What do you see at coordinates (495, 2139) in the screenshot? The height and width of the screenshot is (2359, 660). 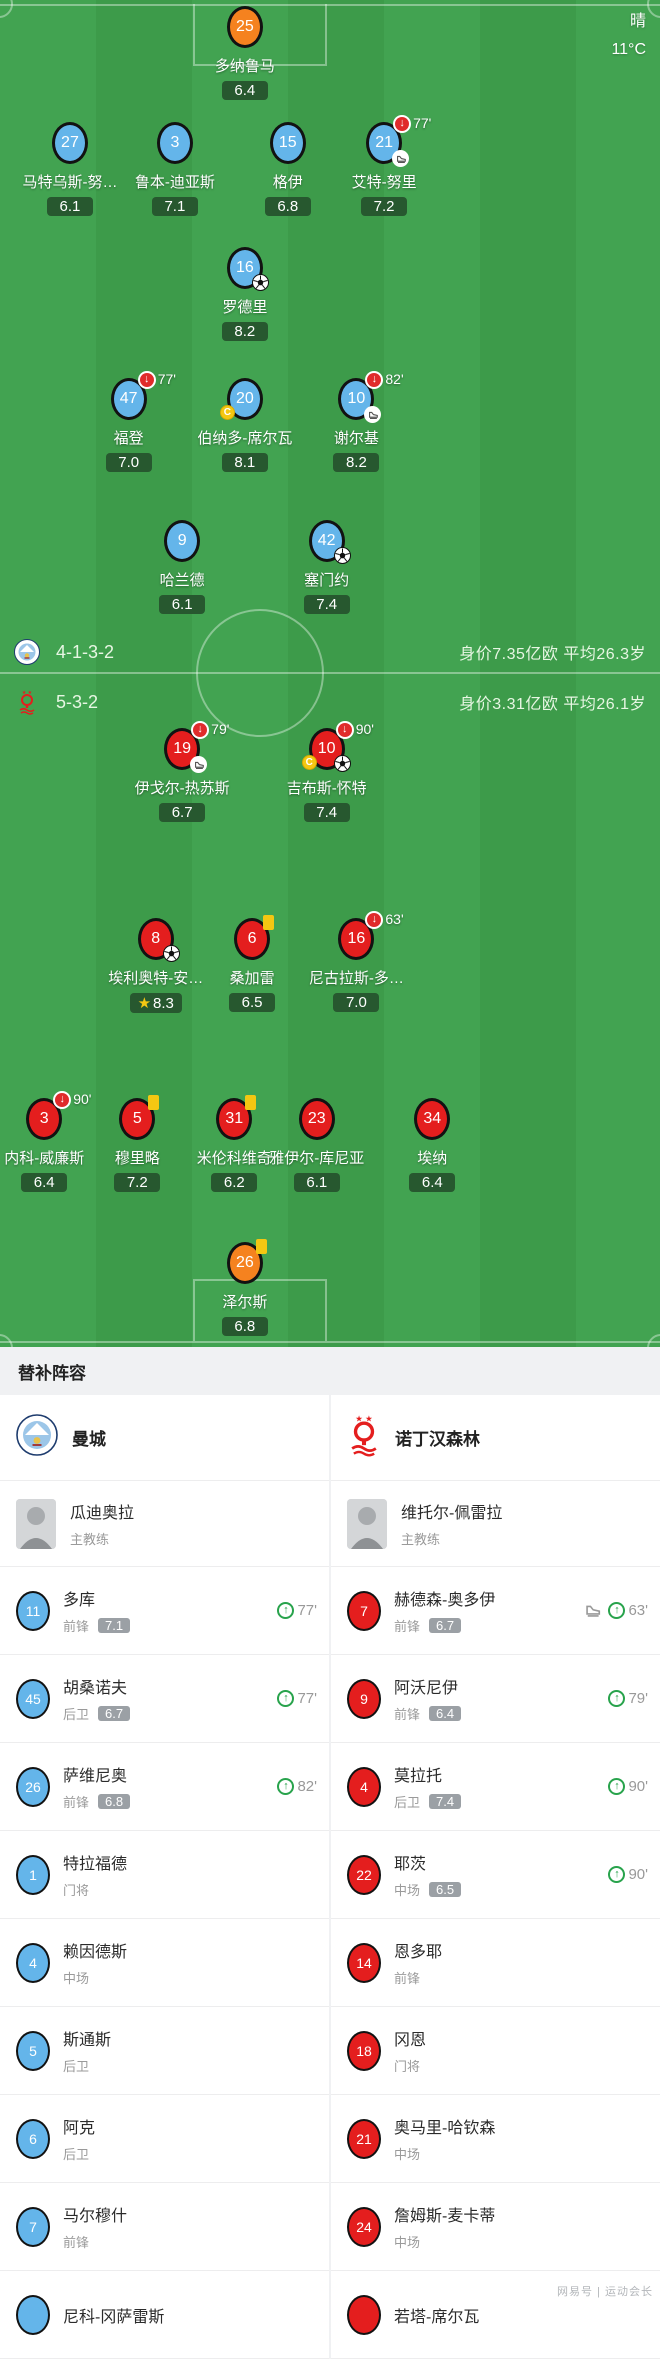 I see `sub-player-row: 21 奥马里-哈钦森 中场` at bounding box center [495, 2139].